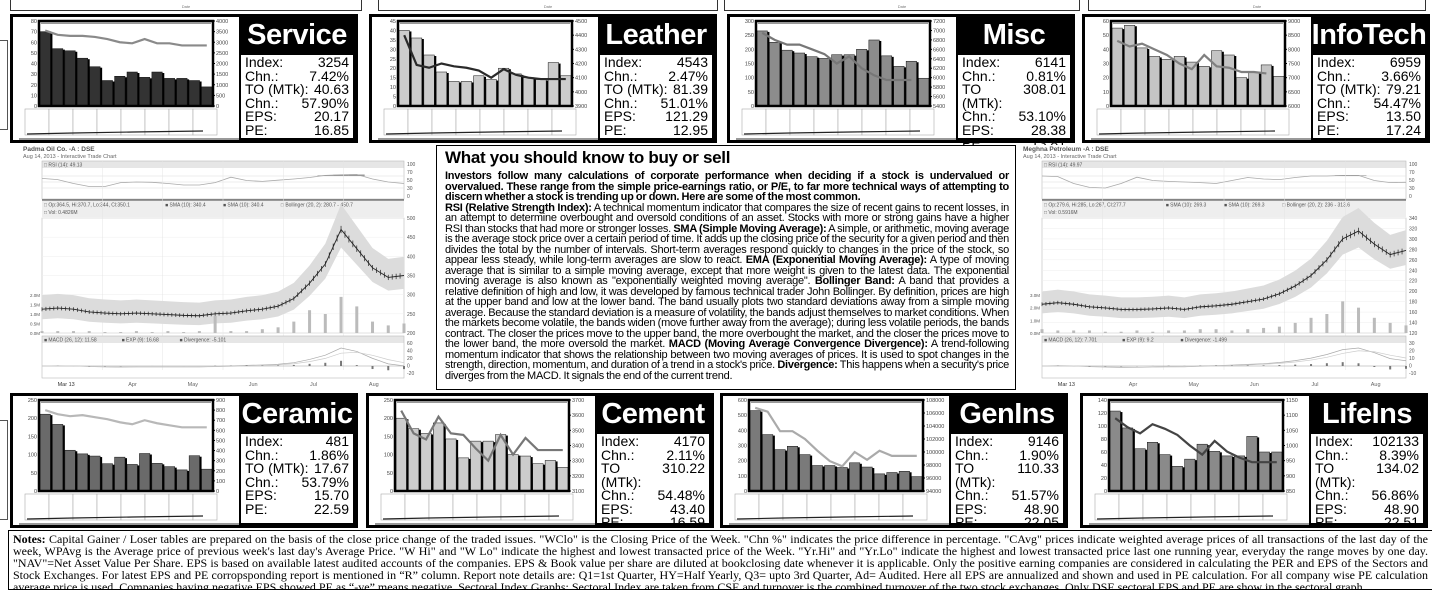 This screenshot has width=1432, height=590. What do you see at coordinates (1138, 341) in the screenshot?
I see `exp-legend: ■ EXP (9): 9.2` at bounding box center [1138, 341].